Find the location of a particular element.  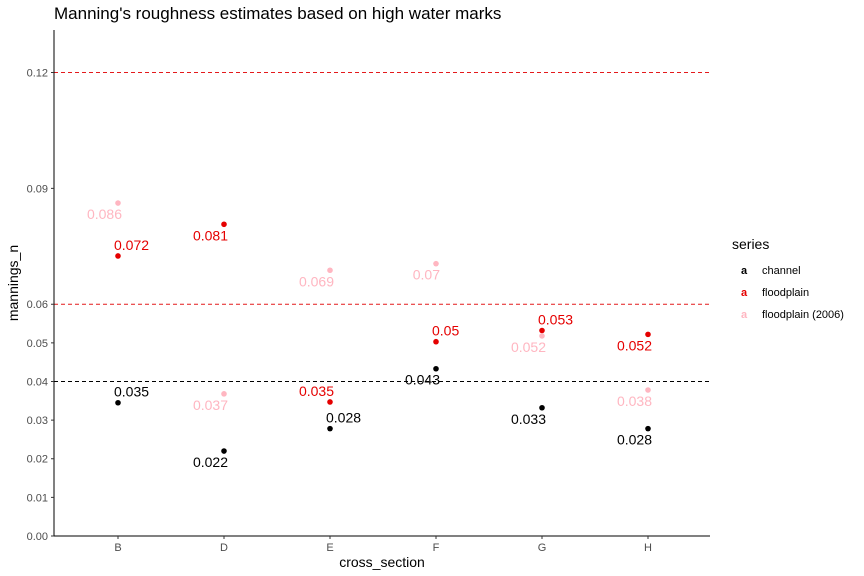

x-tick-label: F is located at coordinates (436, 548).